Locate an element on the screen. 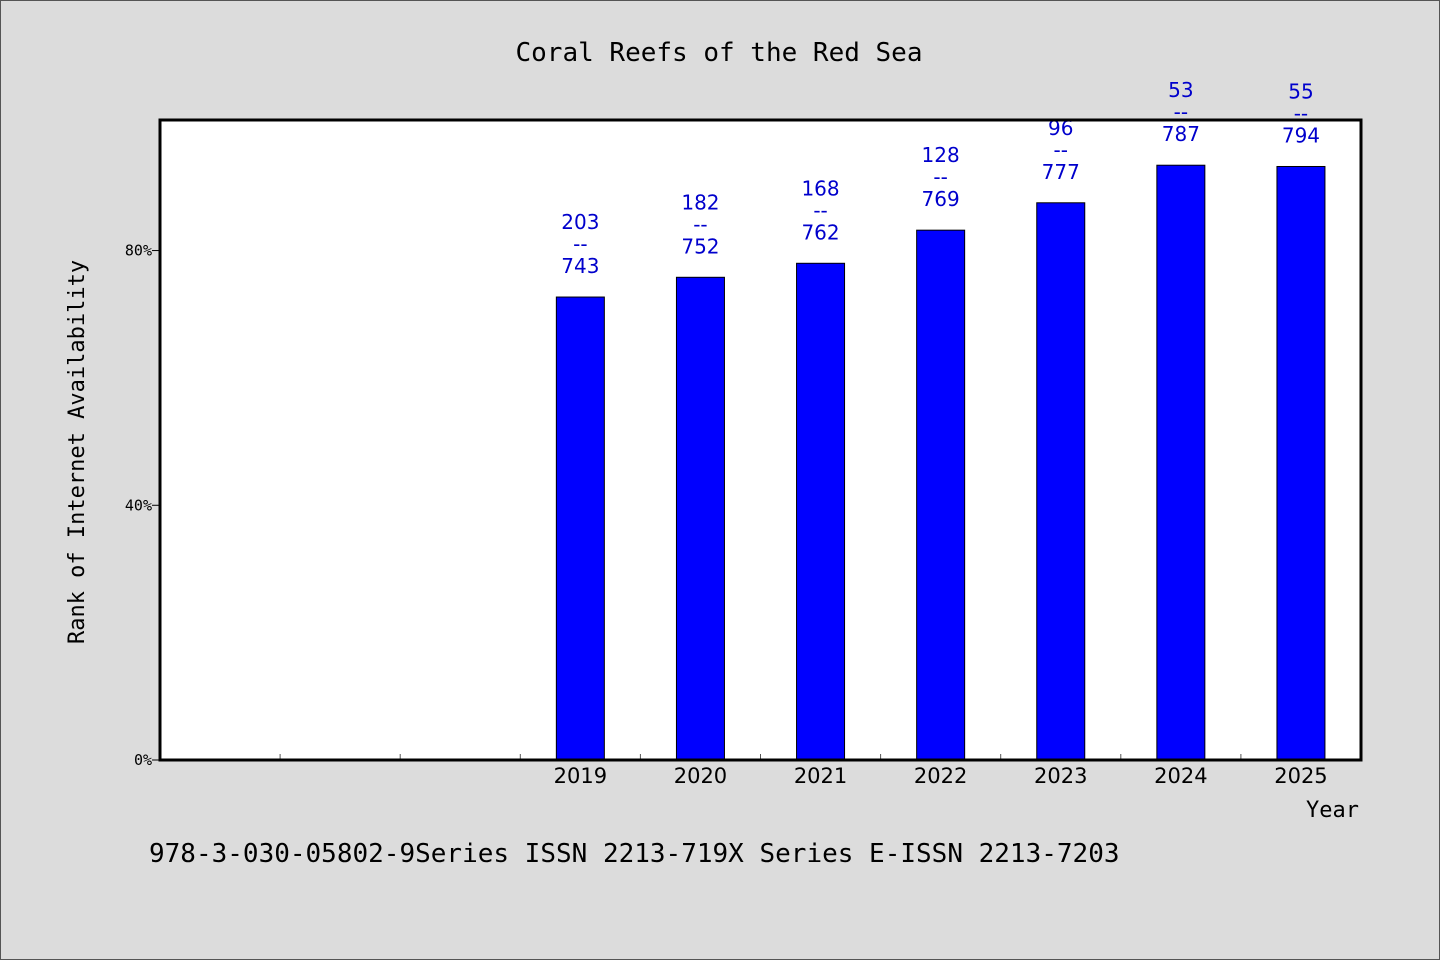 The image size is (1440, 960). bar-data-label: 762 is located at coordinates (820, 232).